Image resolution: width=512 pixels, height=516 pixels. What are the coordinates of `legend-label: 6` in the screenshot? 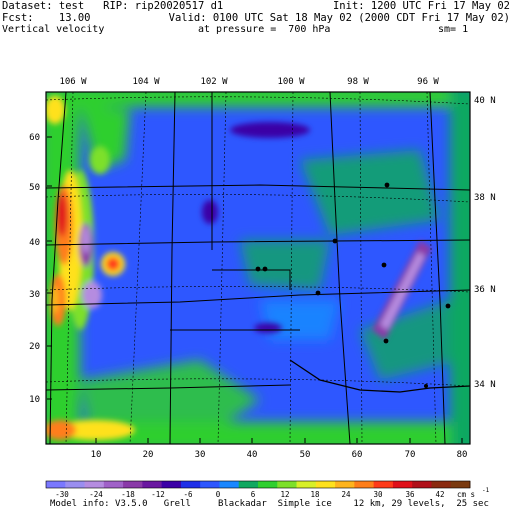 It's located at (253, 494).